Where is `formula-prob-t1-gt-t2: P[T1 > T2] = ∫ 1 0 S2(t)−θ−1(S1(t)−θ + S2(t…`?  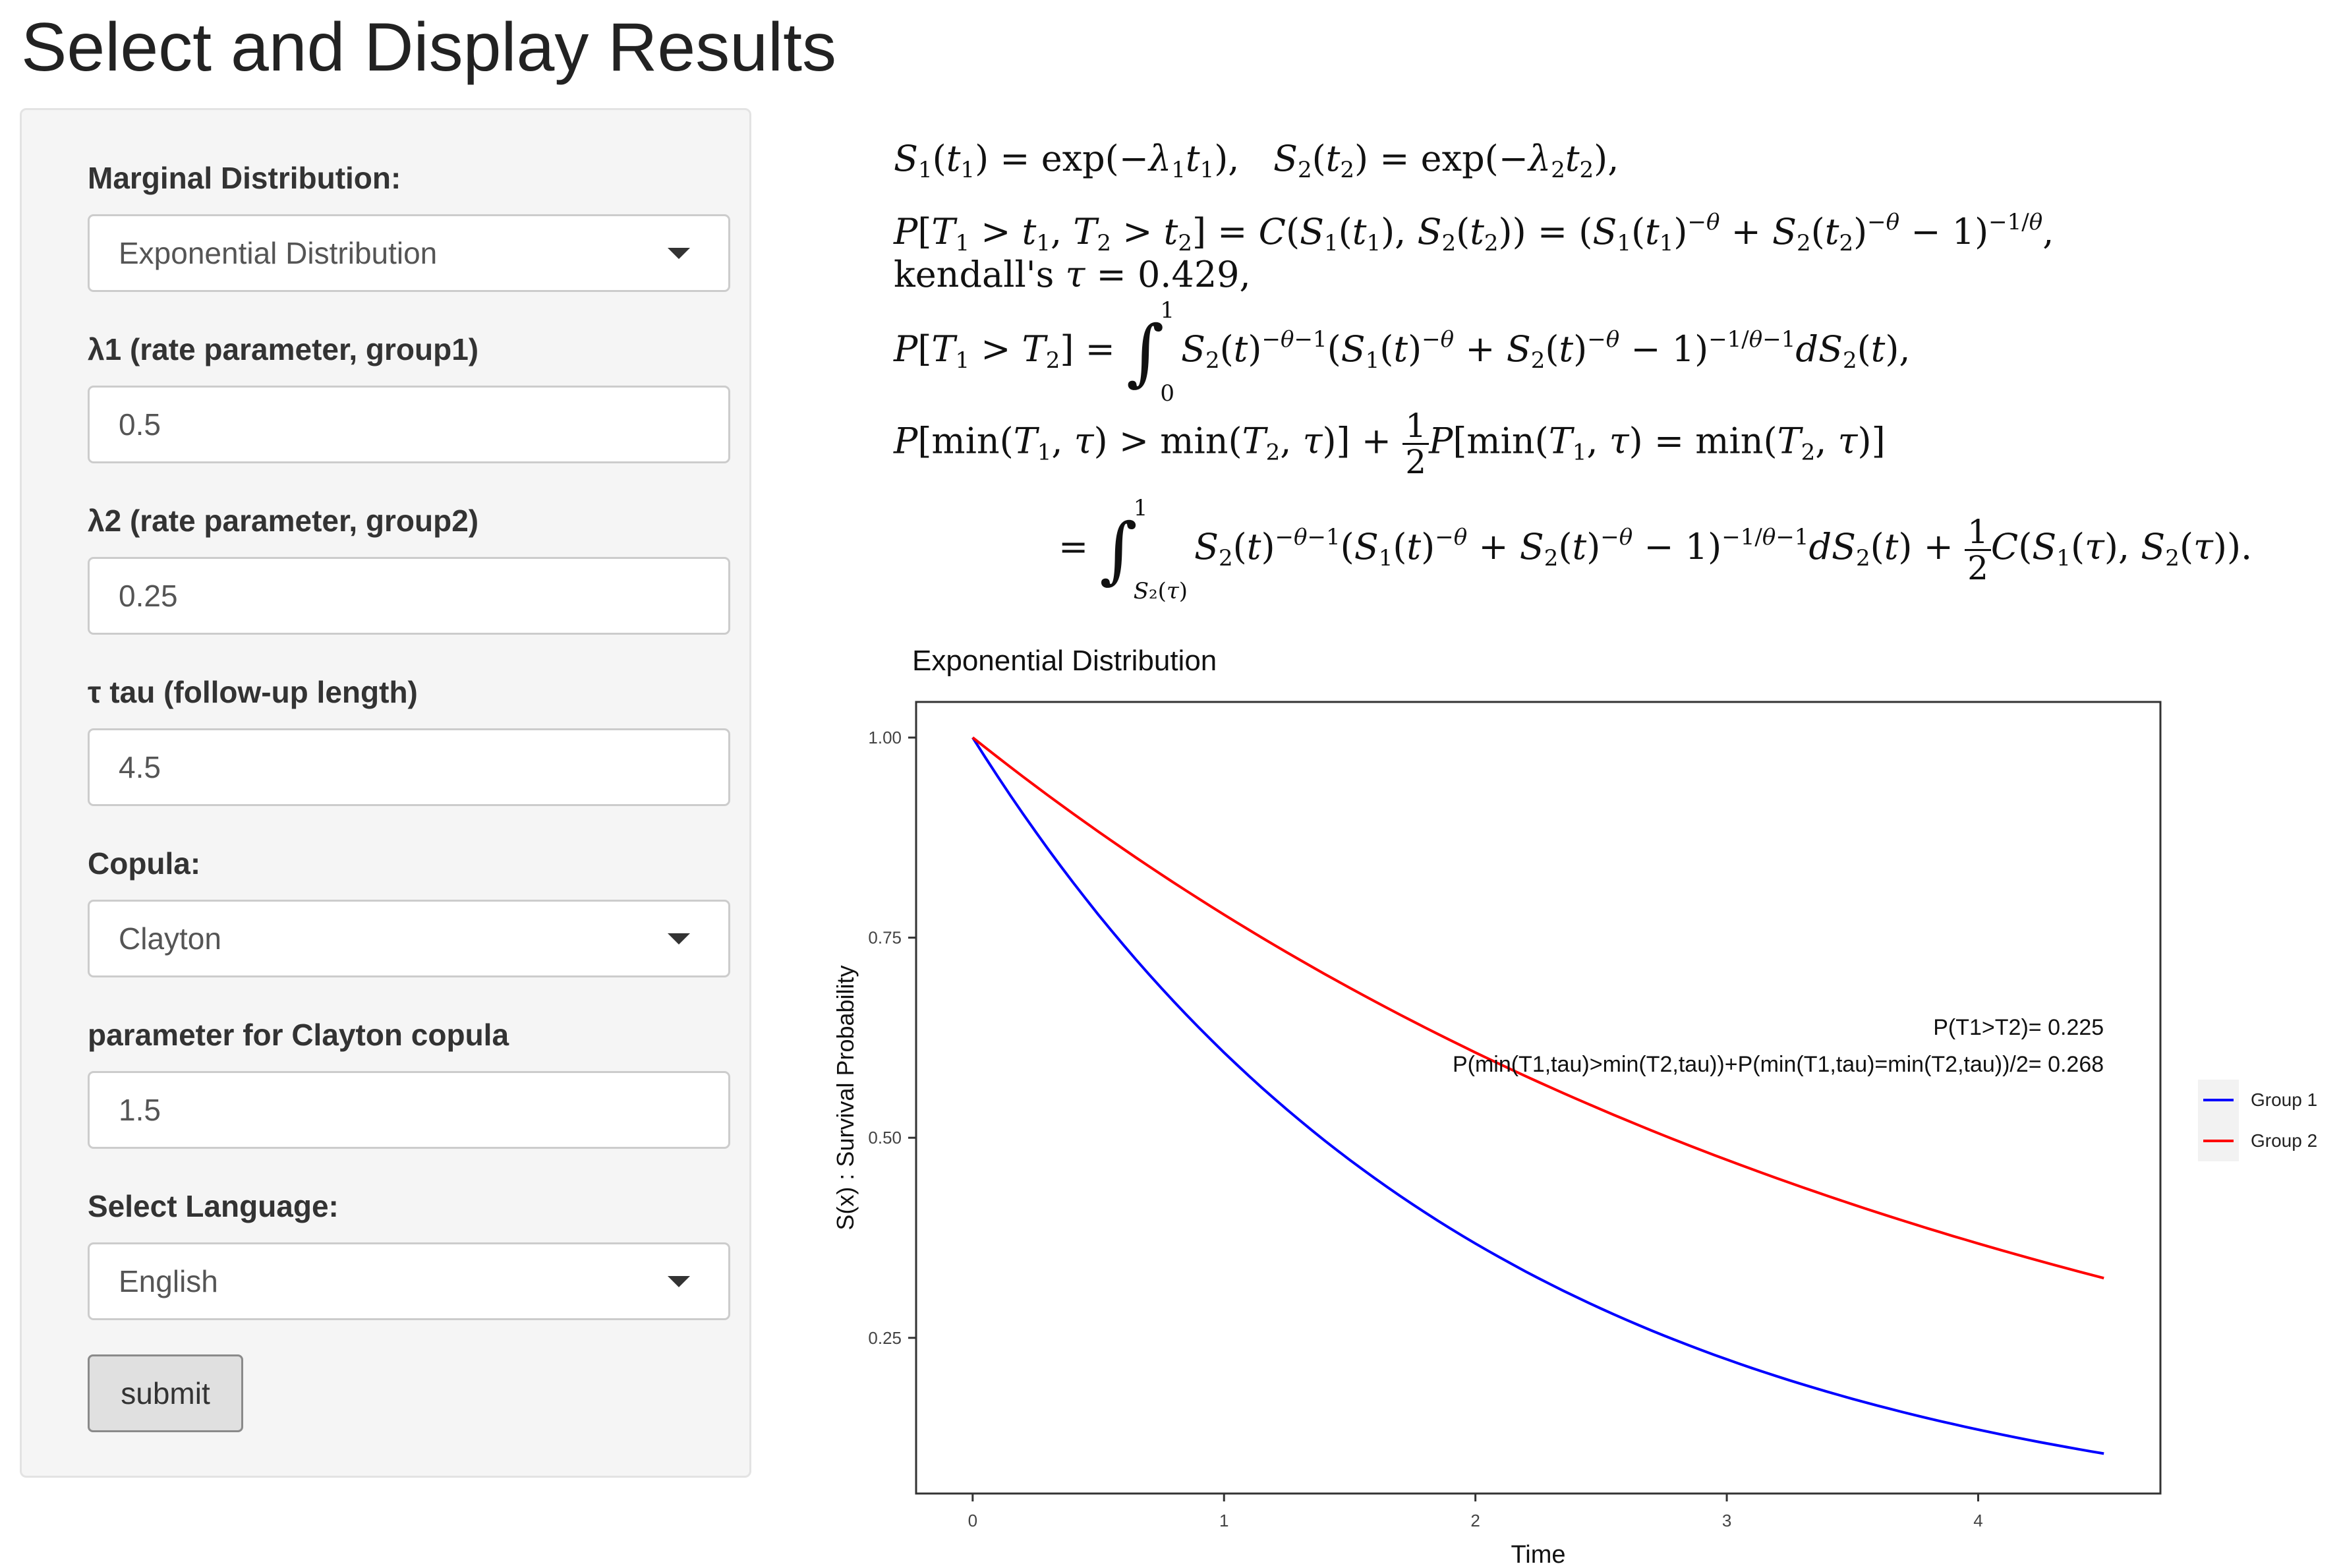
formula-prob-t1-gt-t2: P[T1 > T2] = ∫ 1 0 S2(t)−θ−1(S1(t)−θ + S2(t… is located at coordinates (1402, 352).